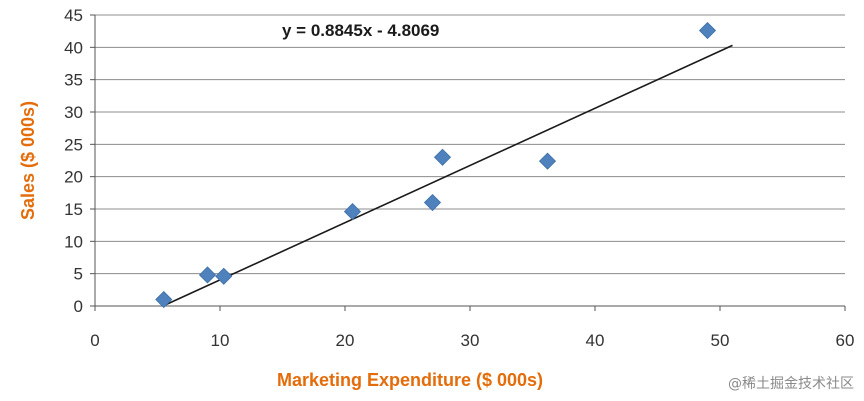 The width and height of the screenshot is (864, 401). I want to click on y-tick-label: 45, so click(73, 15).